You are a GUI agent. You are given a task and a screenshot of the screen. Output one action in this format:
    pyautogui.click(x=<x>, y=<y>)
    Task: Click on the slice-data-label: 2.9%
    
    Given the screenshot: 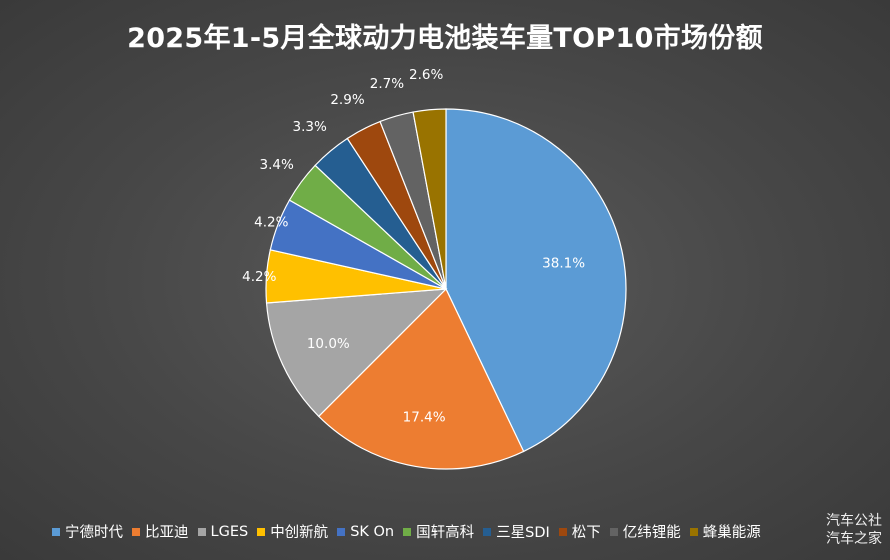 What is the action you would take?
    pyautogui.click(x=347, y=100)
    